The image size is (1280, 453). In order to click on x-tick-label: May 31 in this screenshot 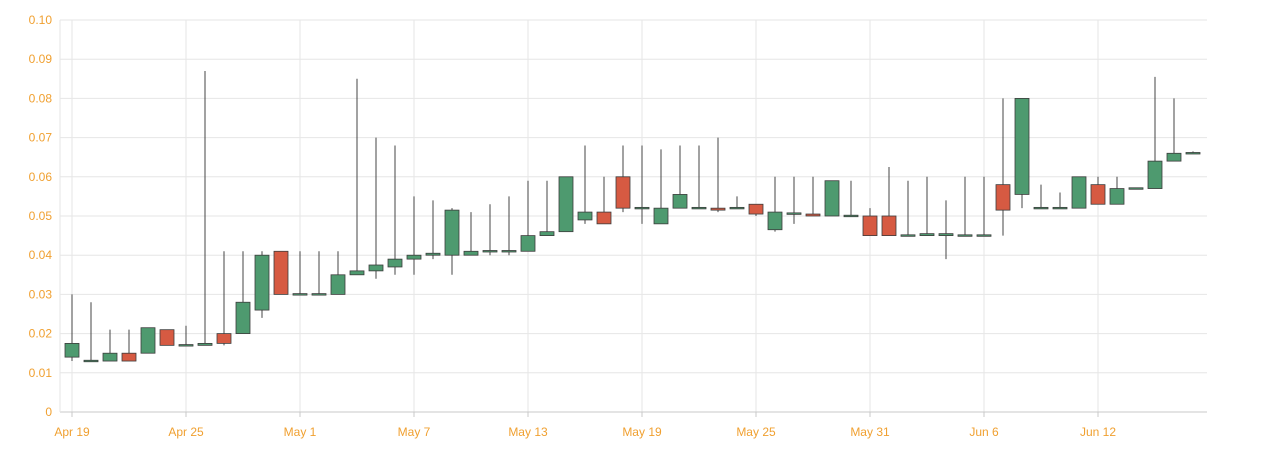, I will do `click(870, 432)`.